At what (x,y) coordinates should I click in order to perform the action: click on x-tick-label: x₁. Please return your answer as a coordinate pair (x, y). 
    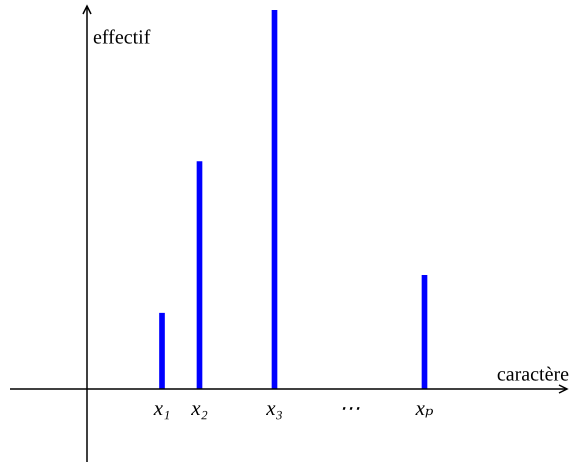
    Looking at the image, I should click on (161, 408).